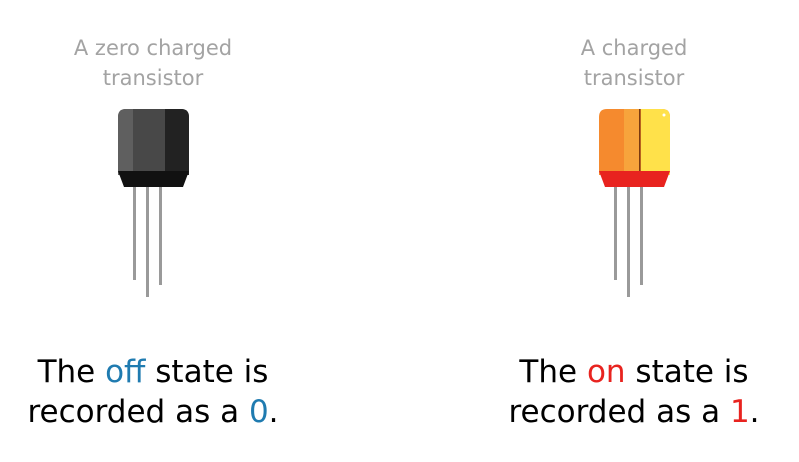 The image size is (799, 462). Describe the element at coordinates (71, 372) in the screenshot. I see `off-line1-prefix: The` at that location.